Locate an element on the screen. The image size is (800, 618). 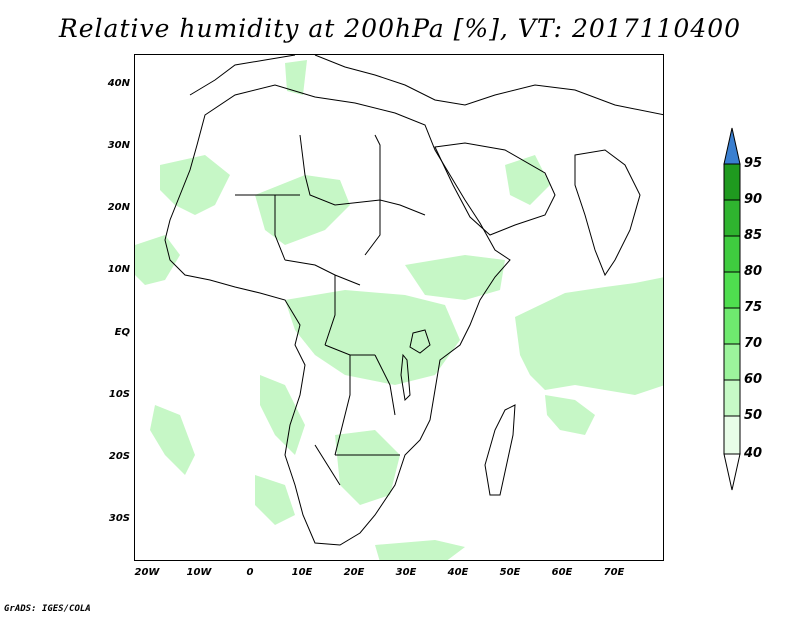
humidity-patch-west-coast is located at coordinates (157, 260).